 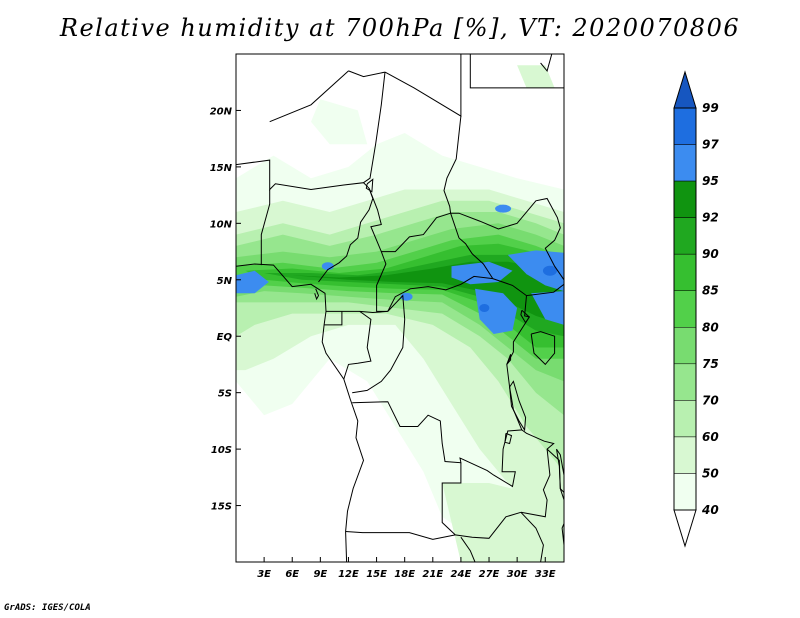 I want to click on lon-tick-label: 27E, so click(x=489, y=574).